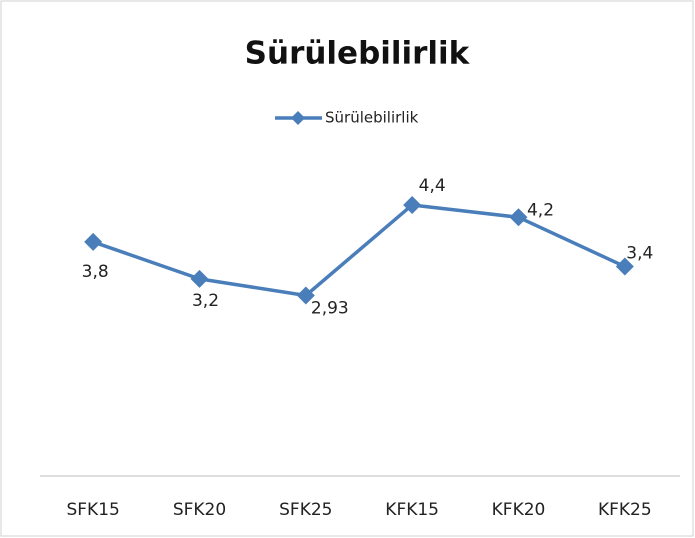 Image resolution: width=695 pixels, height=538 pixels. What do you see at coordinates (205, 301) in the screenshot?
I see `data-label: 3,2` at bounding box center [205, 301].